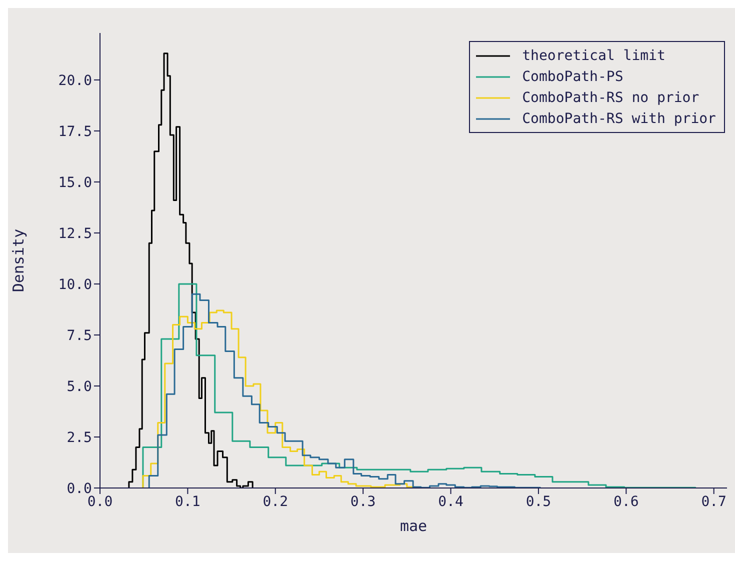 The image size is (735, 561). Describe the element at coordinates (275, 502) in the screenshot. I see `x-tick-label: 0.2` at that location.